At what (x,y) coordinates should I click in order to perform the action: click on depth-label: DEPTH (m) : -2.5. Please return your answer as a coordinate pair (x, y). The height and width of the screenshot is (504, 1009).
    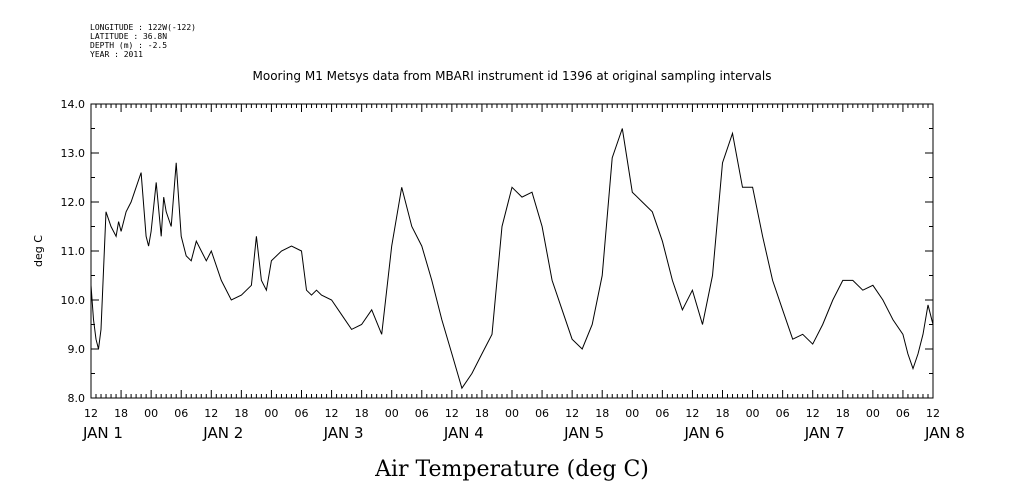
    Looking at the image, I should click on (128, 45).